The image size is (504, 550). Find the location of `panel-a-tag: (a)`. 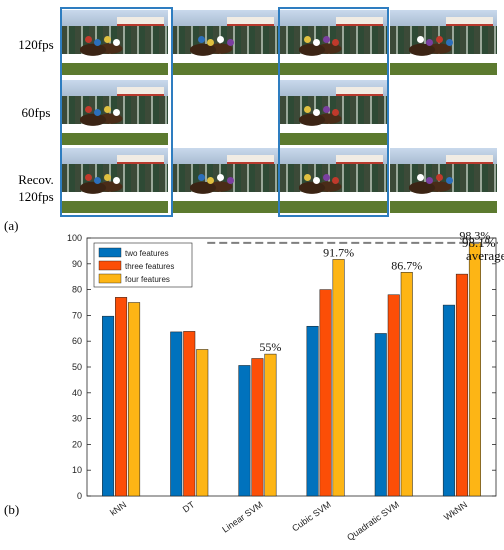

panel-a-tag: (a) is located at coordinates (11, 225).